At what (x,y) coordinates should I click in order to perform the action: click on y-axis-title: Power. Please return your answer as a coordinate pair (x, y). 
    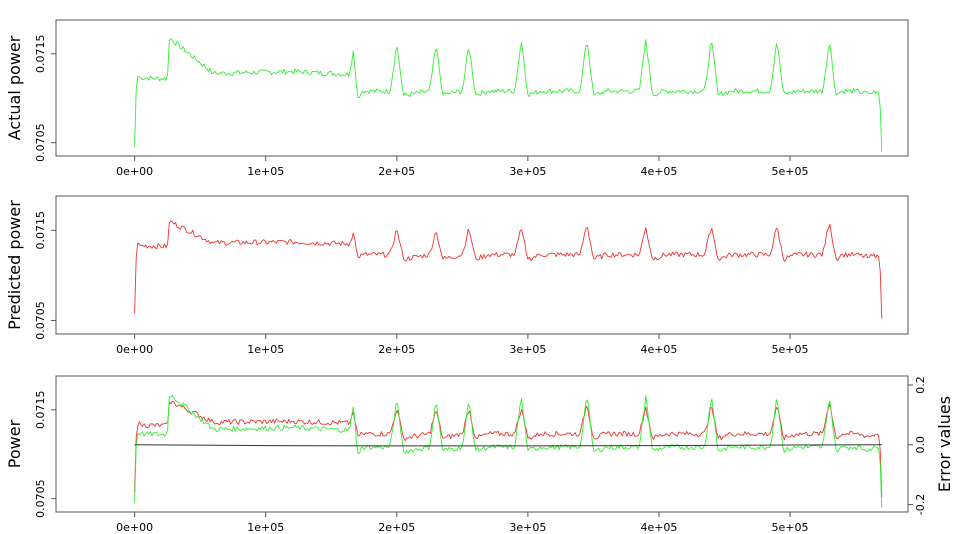
    Looking at the image, I should click on (14, 443).